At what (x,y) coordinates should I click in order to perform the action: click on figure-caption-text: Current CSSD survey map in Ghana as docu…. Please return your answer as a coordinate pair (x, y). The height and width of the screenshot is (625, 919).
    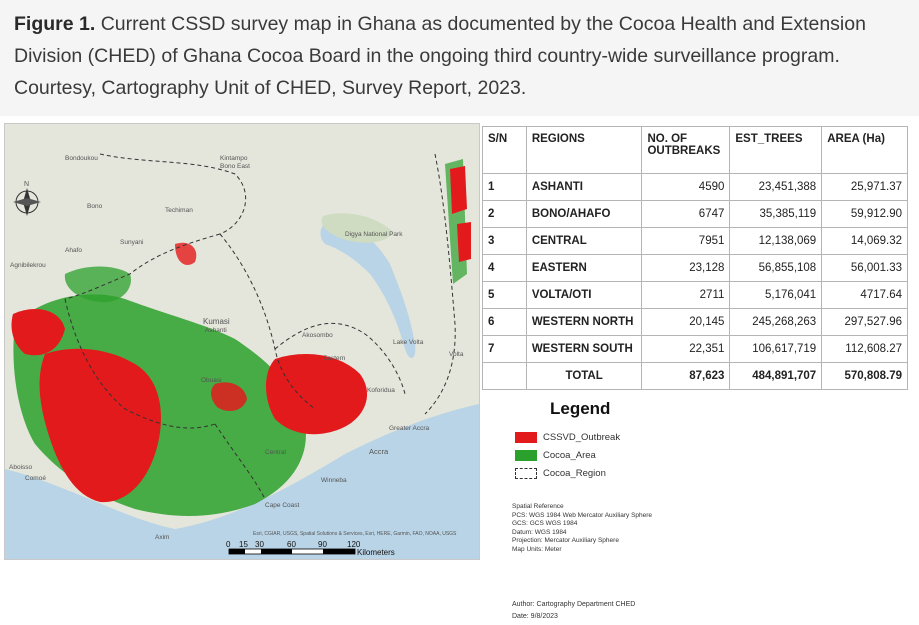
    Looking at the image, I should click on (440, 56).